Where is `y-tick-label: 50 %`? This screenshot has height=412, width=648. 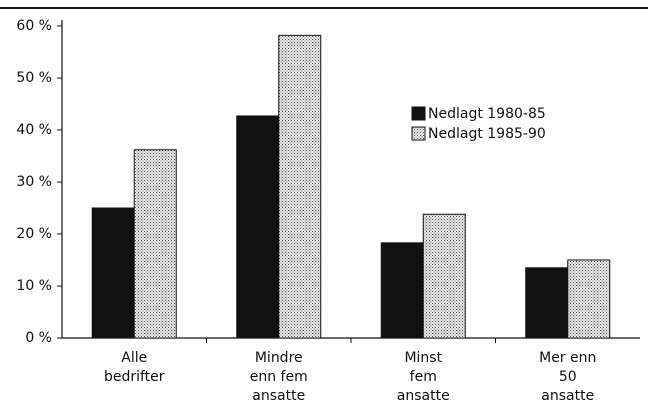
y-tick-label: 50 % is located at coordinates (34, 78).